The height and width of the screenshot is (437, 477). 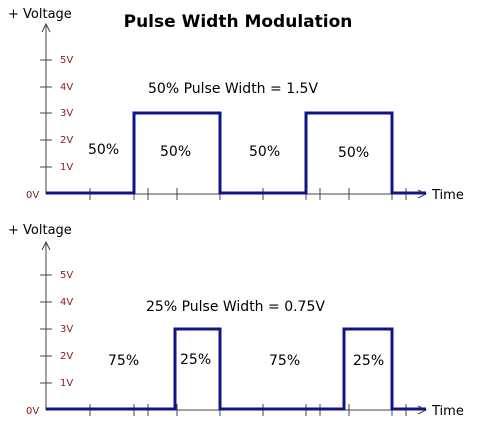 What do you see at coordinates (56, 329) in the screenshot?
I see `y-ticks-bottom: 1V 2V 3V 4V 5V` at bounding box center [56, 329].